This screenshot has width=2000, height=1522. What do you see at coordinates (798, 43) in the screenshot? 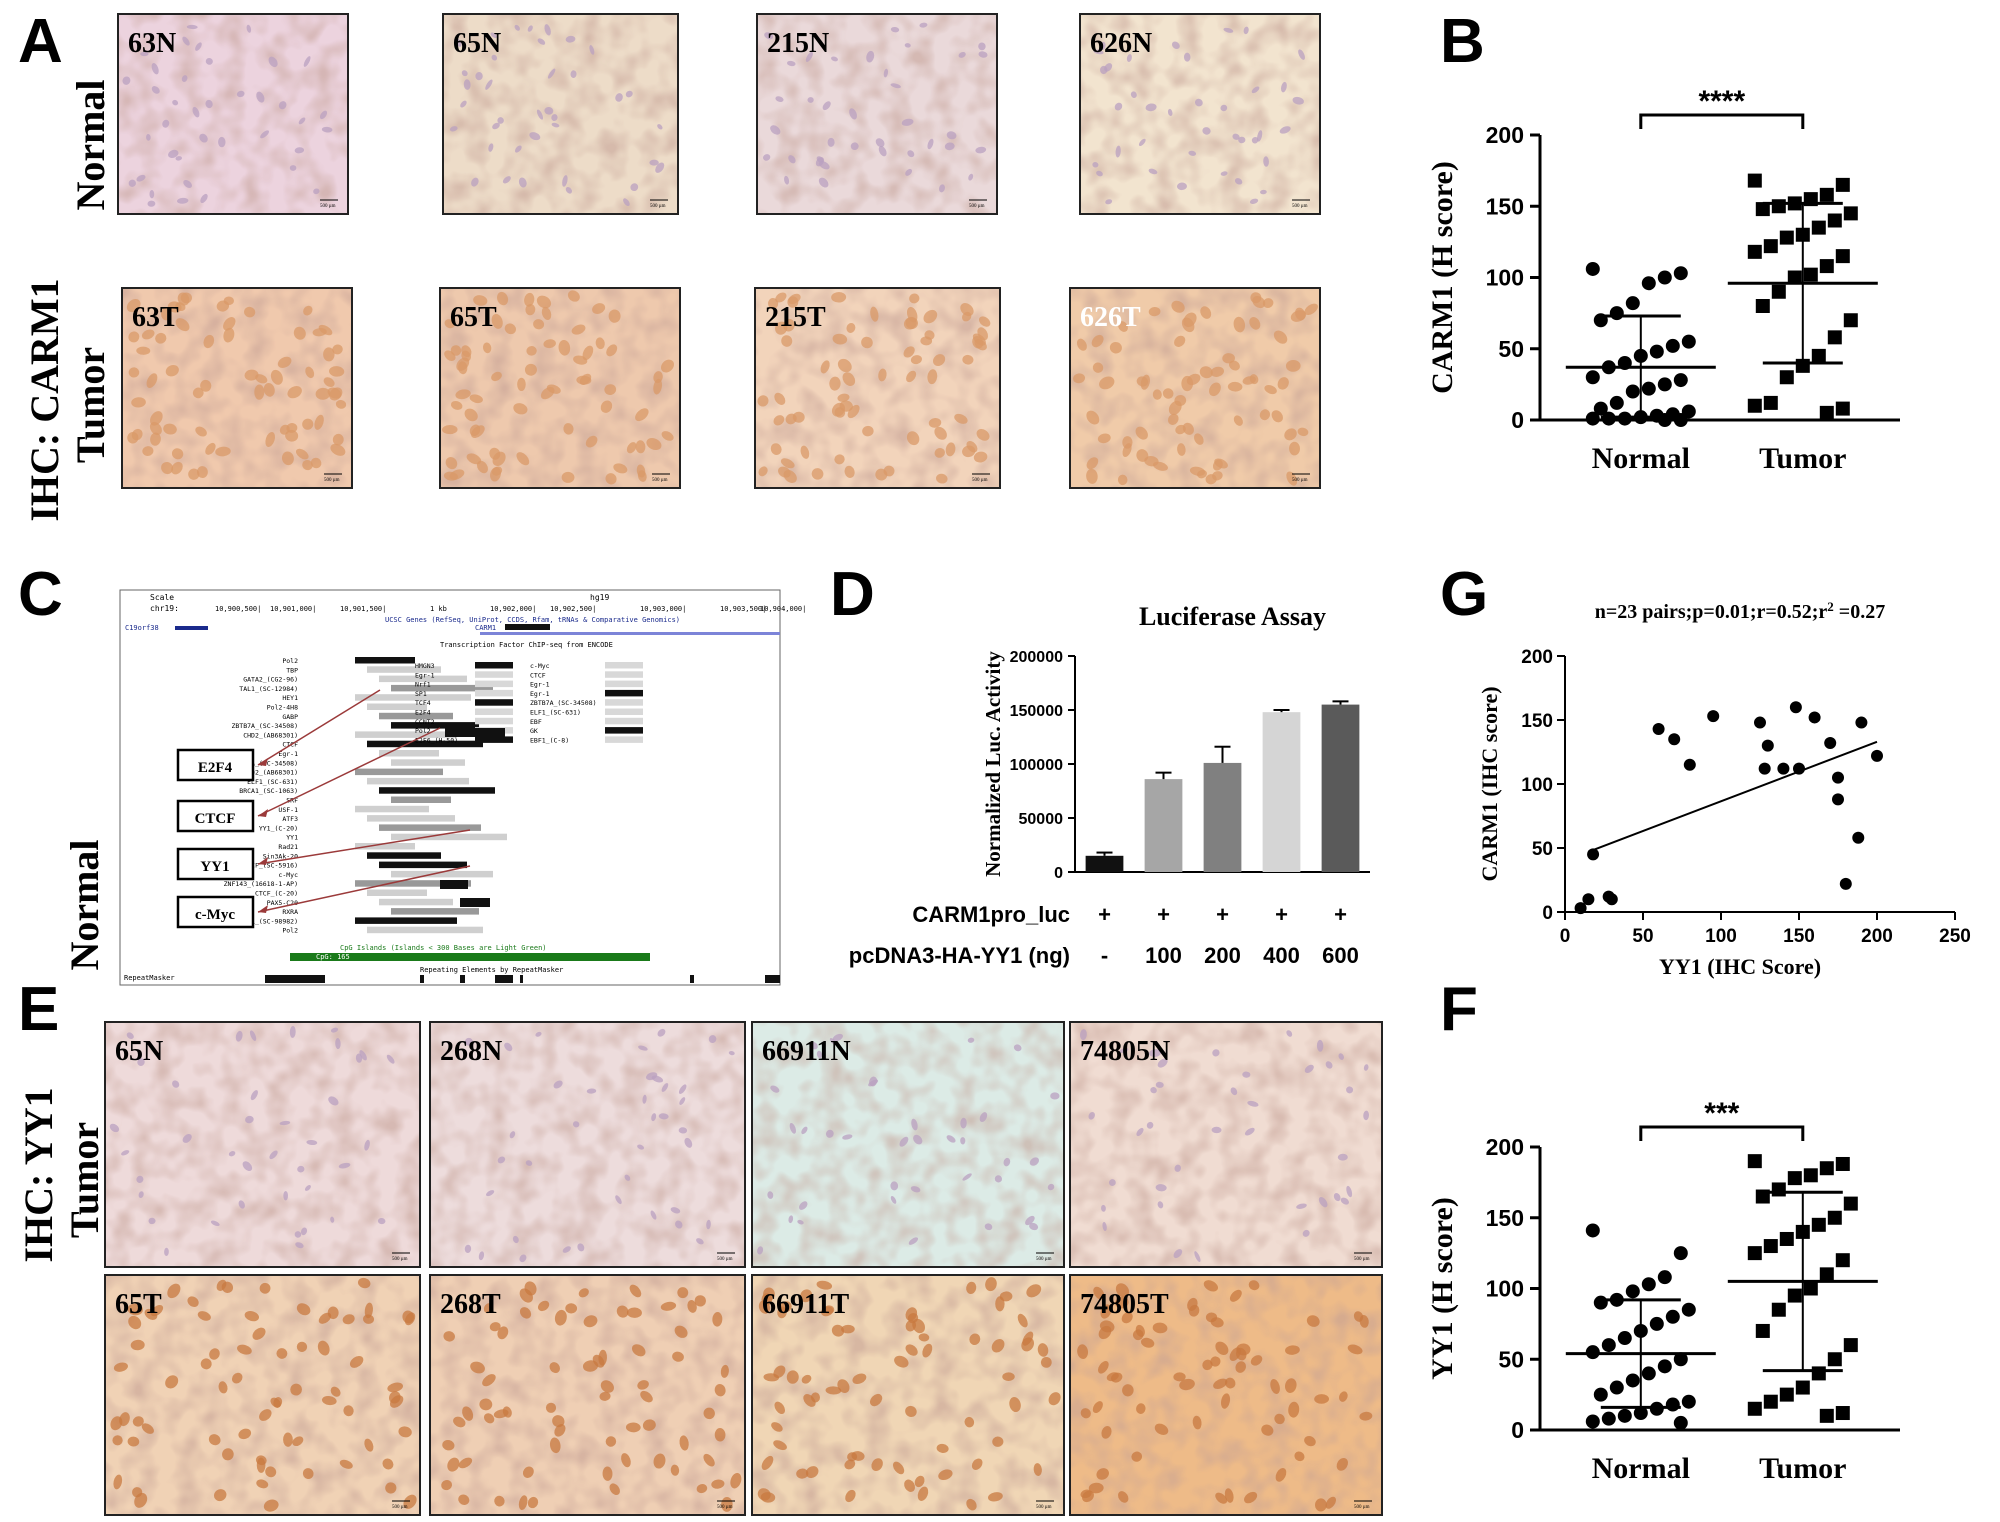
I see `panel-a-tile-label: 215N` at bounding box center [798, 43].